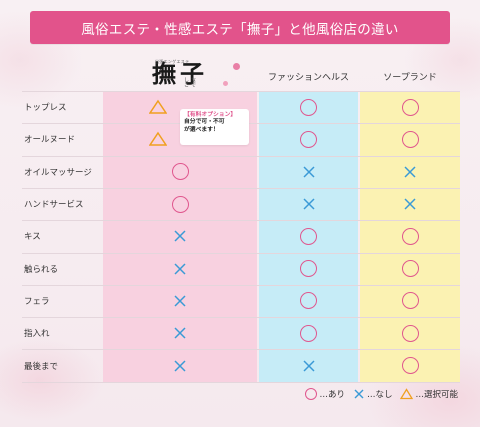  I want to click on page-title: 風俗エステ・性感エステ「撫子」と他風俗店の違い, so click(240, 29).